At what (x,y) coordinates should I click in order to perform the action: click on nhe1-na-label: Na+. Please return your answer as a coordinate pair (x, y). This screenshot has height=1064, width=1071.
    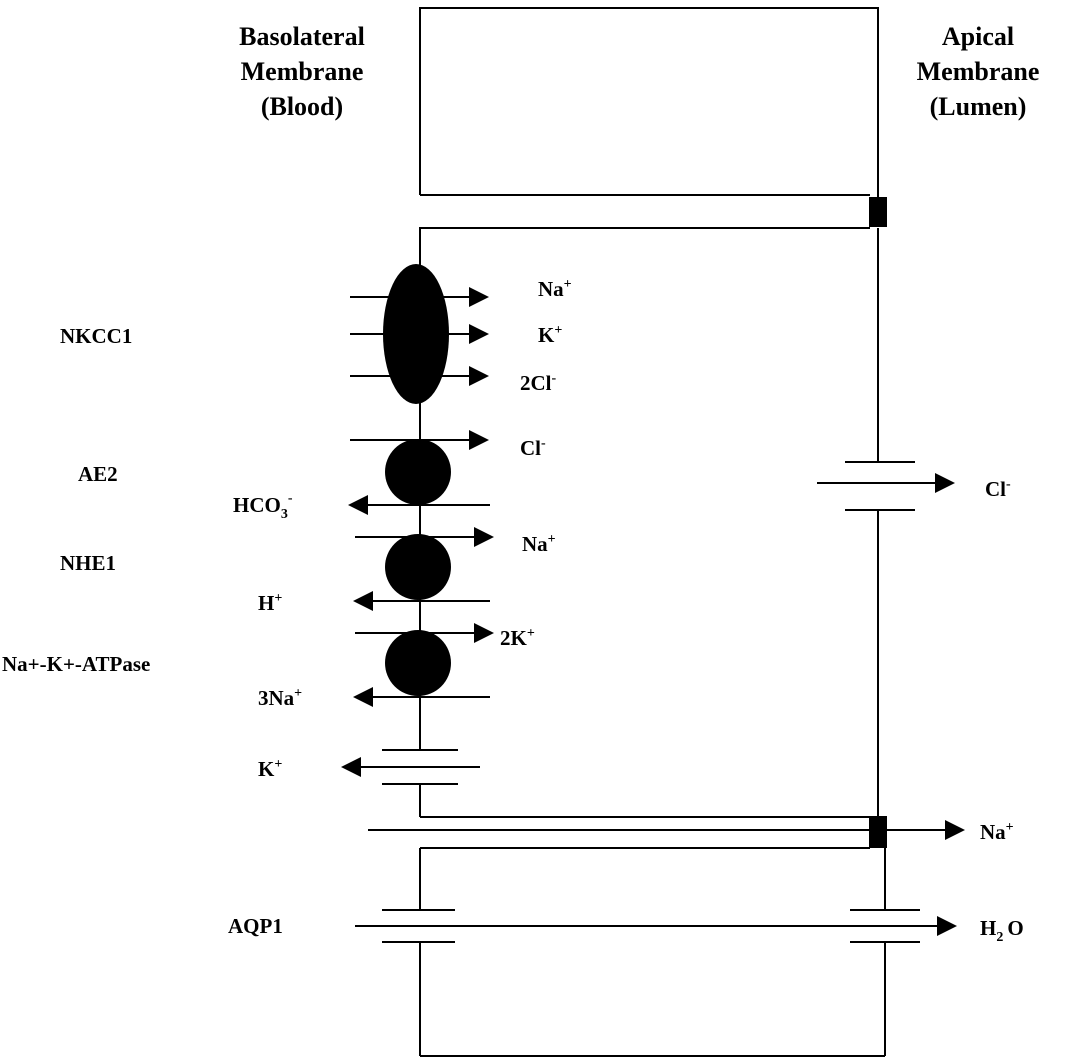
    Looking at the image, I should click on (539, 544).